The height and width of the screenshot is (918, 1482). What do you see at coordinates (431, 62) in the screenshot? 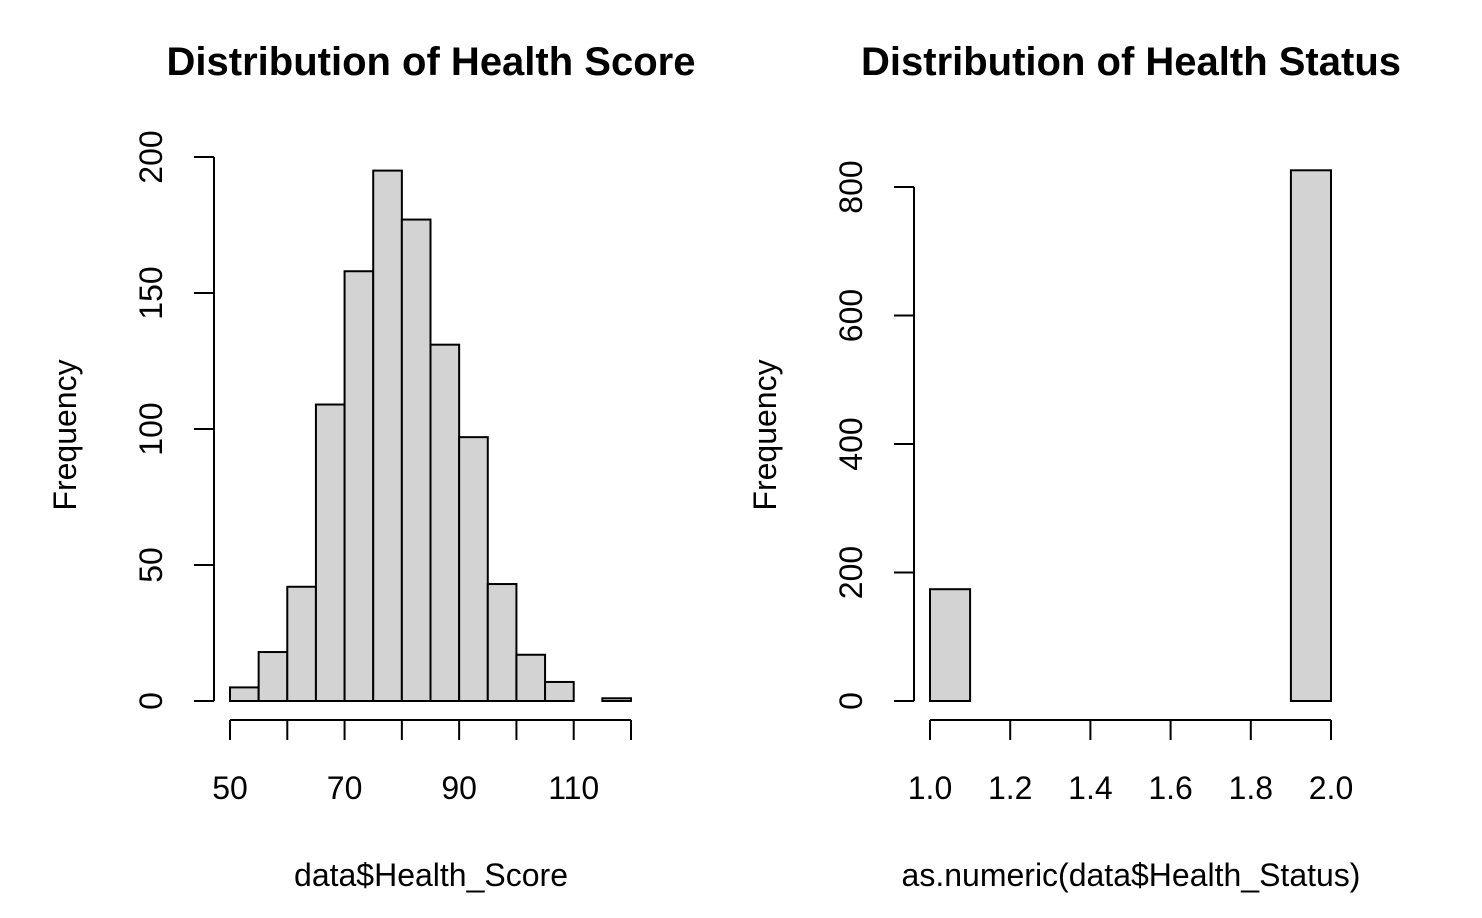
I see `chart-title: Distribution of Health Score` at bounding box center [431, 62].